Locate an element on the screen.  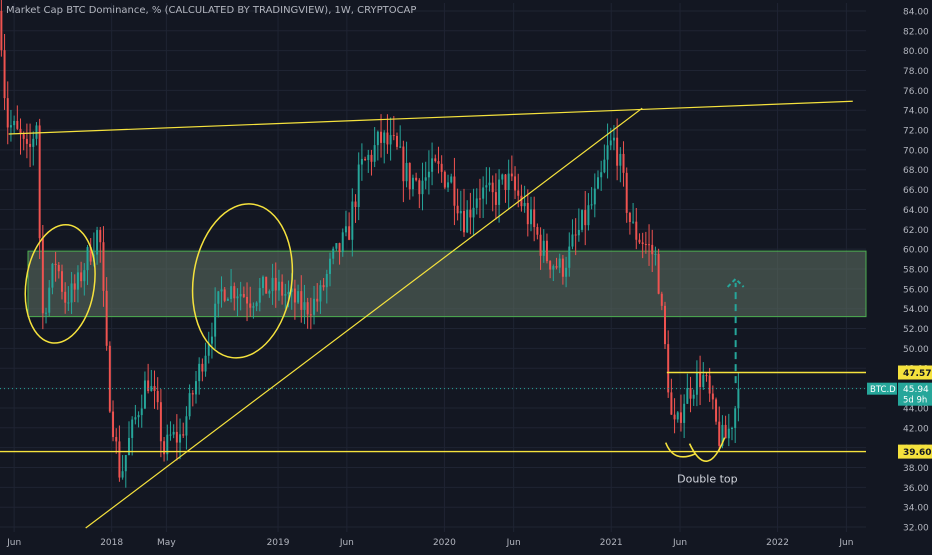
y-tick-label: 62.00 is located at coordinates (916, 231).